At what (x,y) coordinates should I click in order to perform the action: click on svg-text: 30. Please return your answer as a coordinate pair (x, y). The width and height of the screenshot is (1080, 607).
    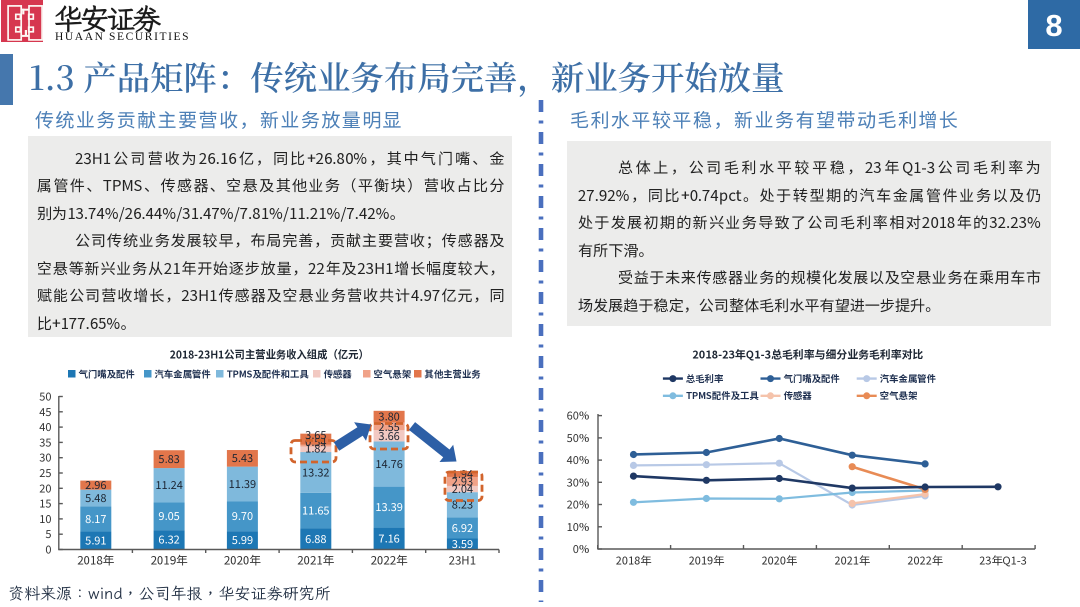
    Looking at the image, I should click on (45, 458).